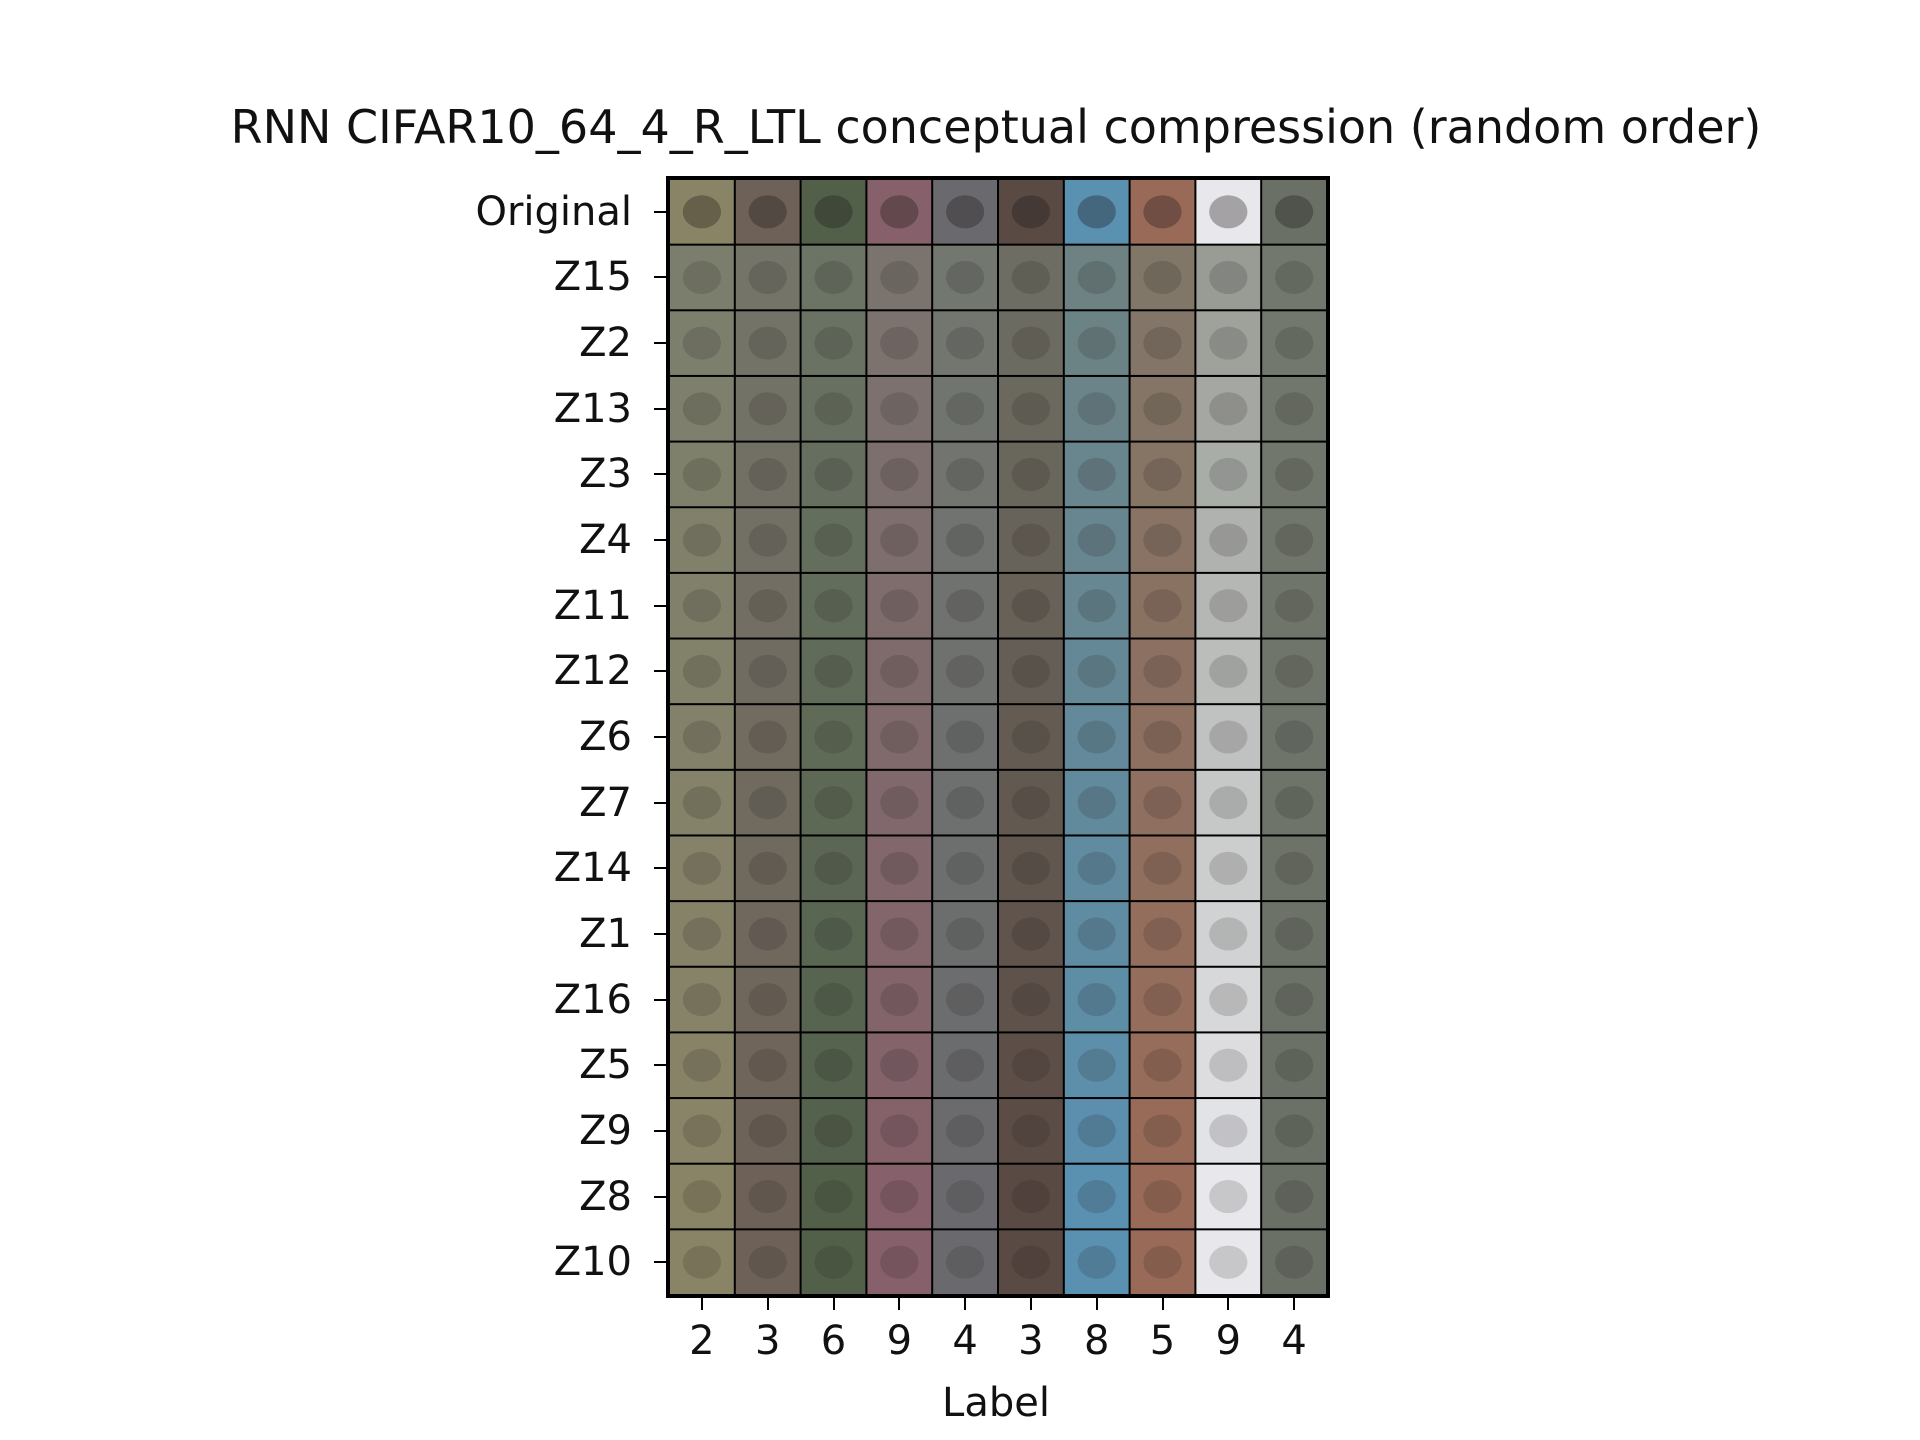 Image resolution: width=1920 pixels, height=1440 pixels. I want to click on column-label: 5, so click(1162, 1341).